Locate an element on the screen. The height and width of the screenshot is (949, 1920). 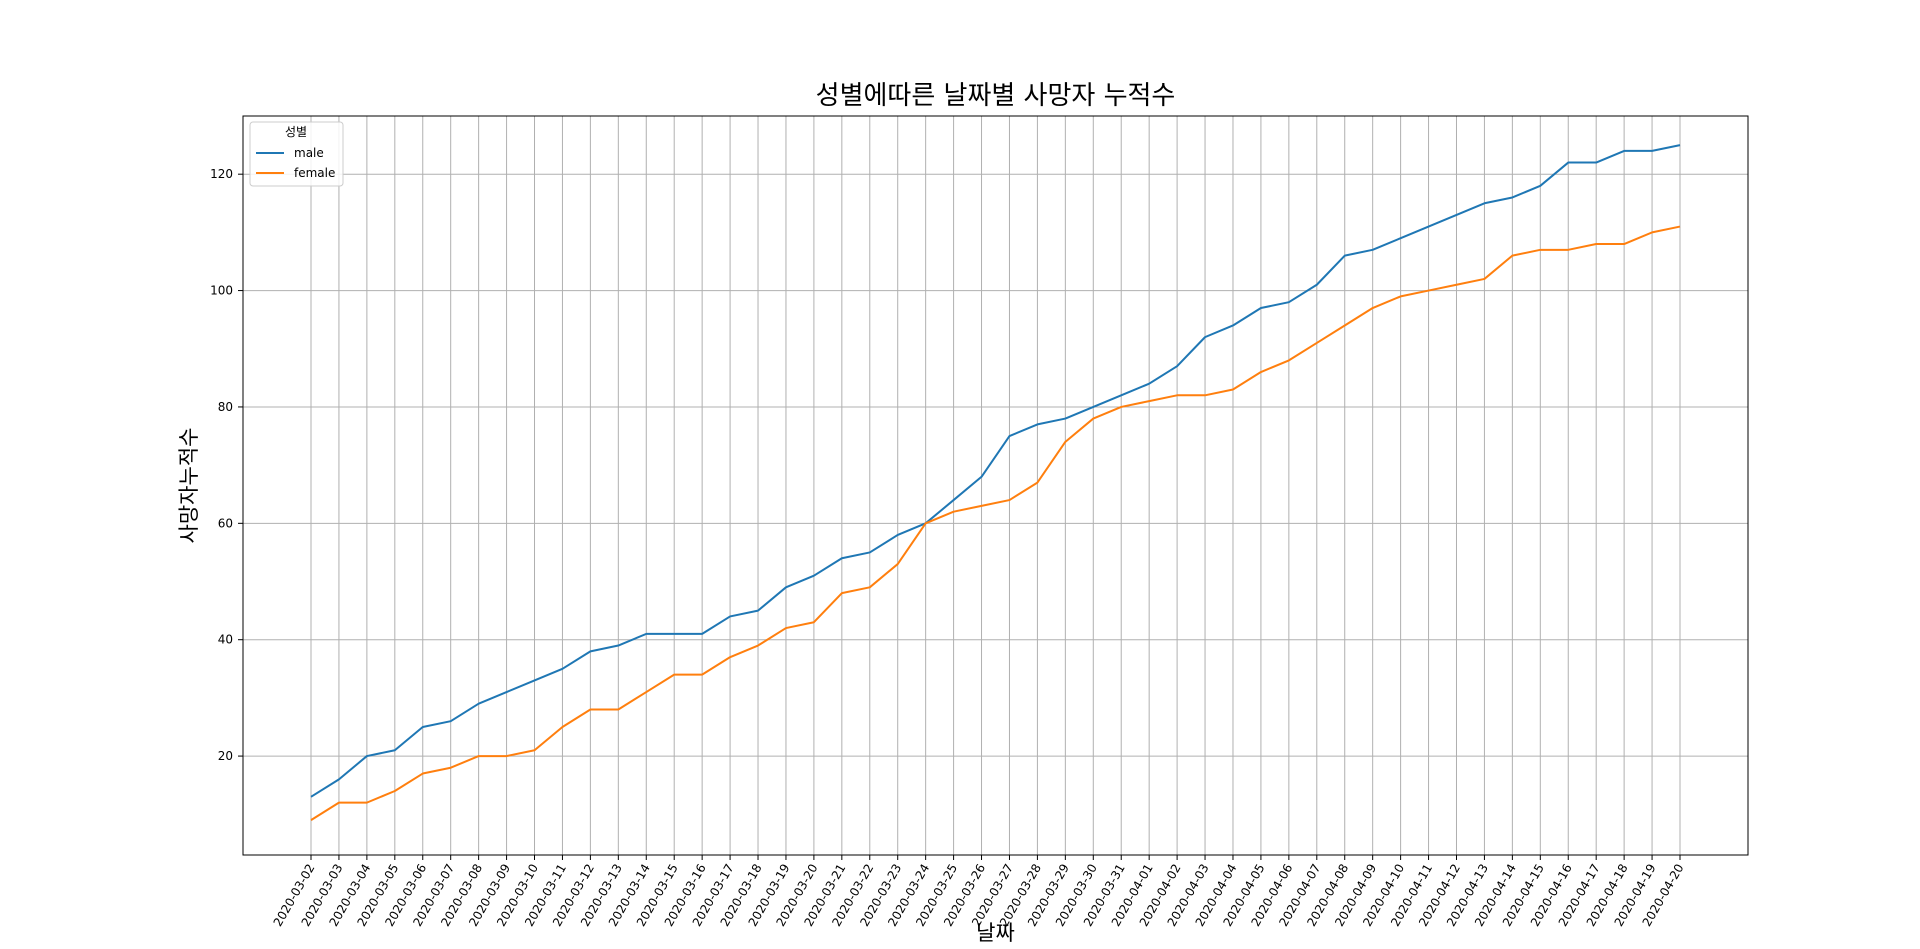
y-tick-label: 80 is located at coordinates (225, 407).